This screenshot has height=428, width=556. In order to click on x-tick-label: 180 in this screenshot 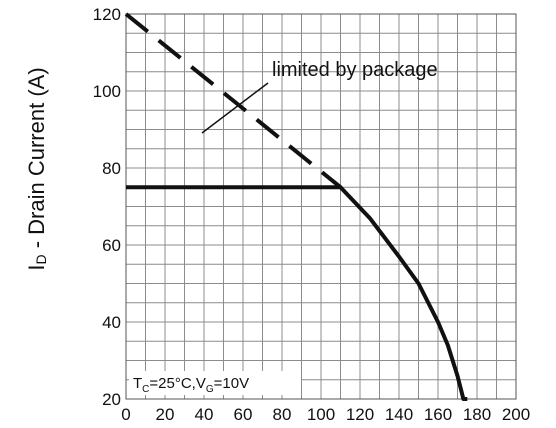, I will do `click(477, 414)`.